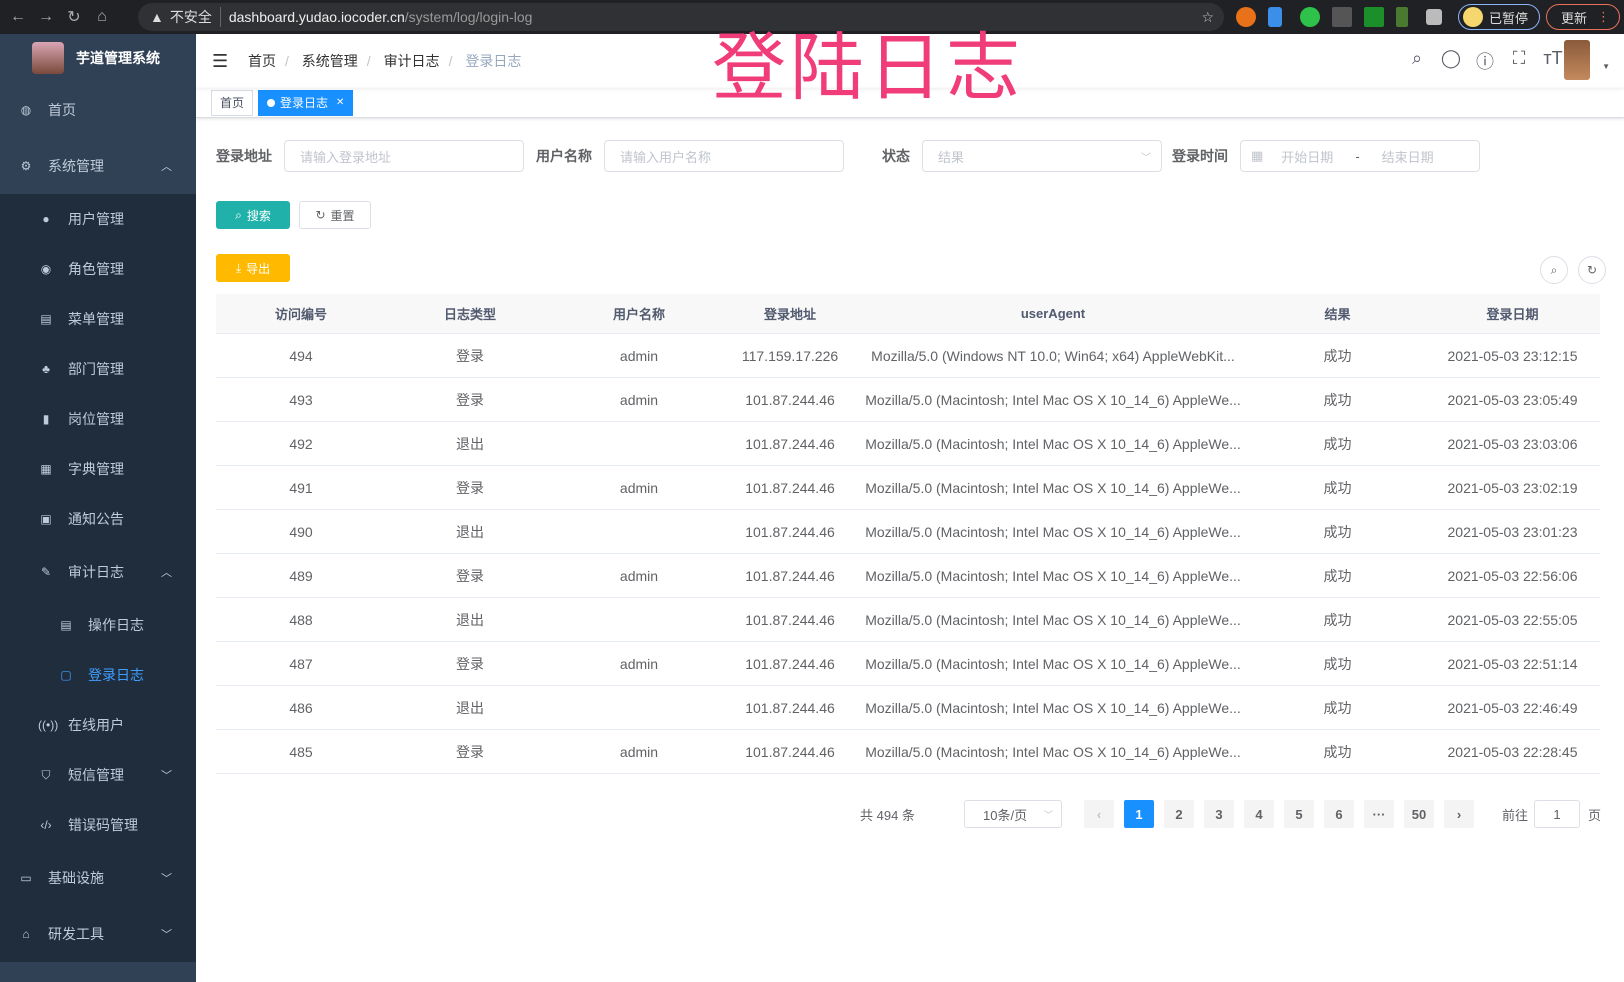 This screenshot has height=982, width=1624. I want to click on update-button: 更新 ⋮, so click(1583, 17).